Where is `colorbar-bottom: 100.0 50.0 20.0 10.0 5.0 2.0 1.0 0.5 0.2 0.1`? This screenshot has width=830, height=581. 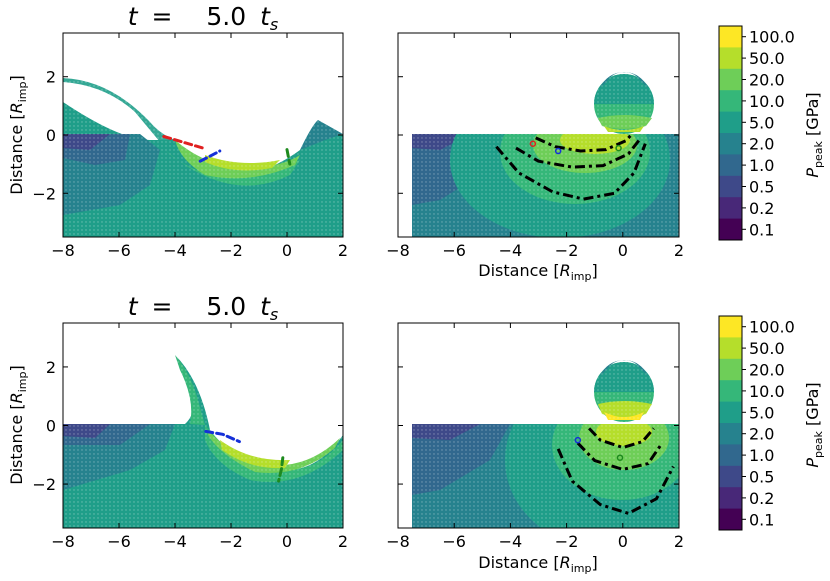 colorbar-bottom: 100.0 50.0 20.0 10.0 5.0 2.0 1.0 0.5 0.2 0.1 is located at coordinates (756, 423).